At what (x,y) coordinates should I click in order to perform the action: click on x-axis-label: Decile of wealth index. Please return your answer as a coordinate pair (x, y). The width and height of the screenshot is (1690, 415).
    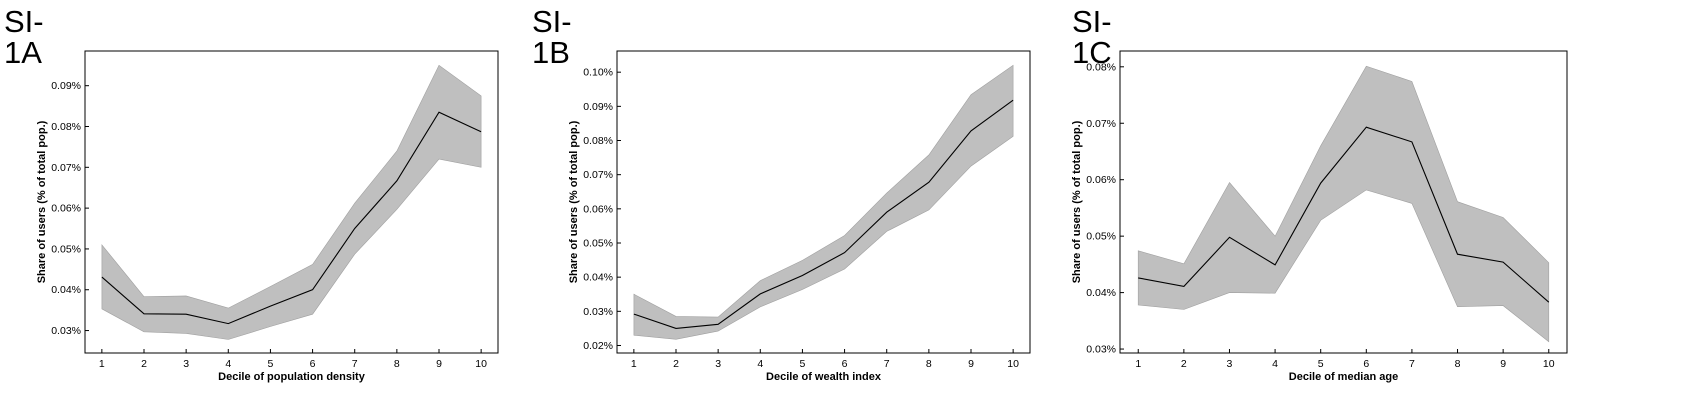
    Looking at the image, I should click on (824, 377).